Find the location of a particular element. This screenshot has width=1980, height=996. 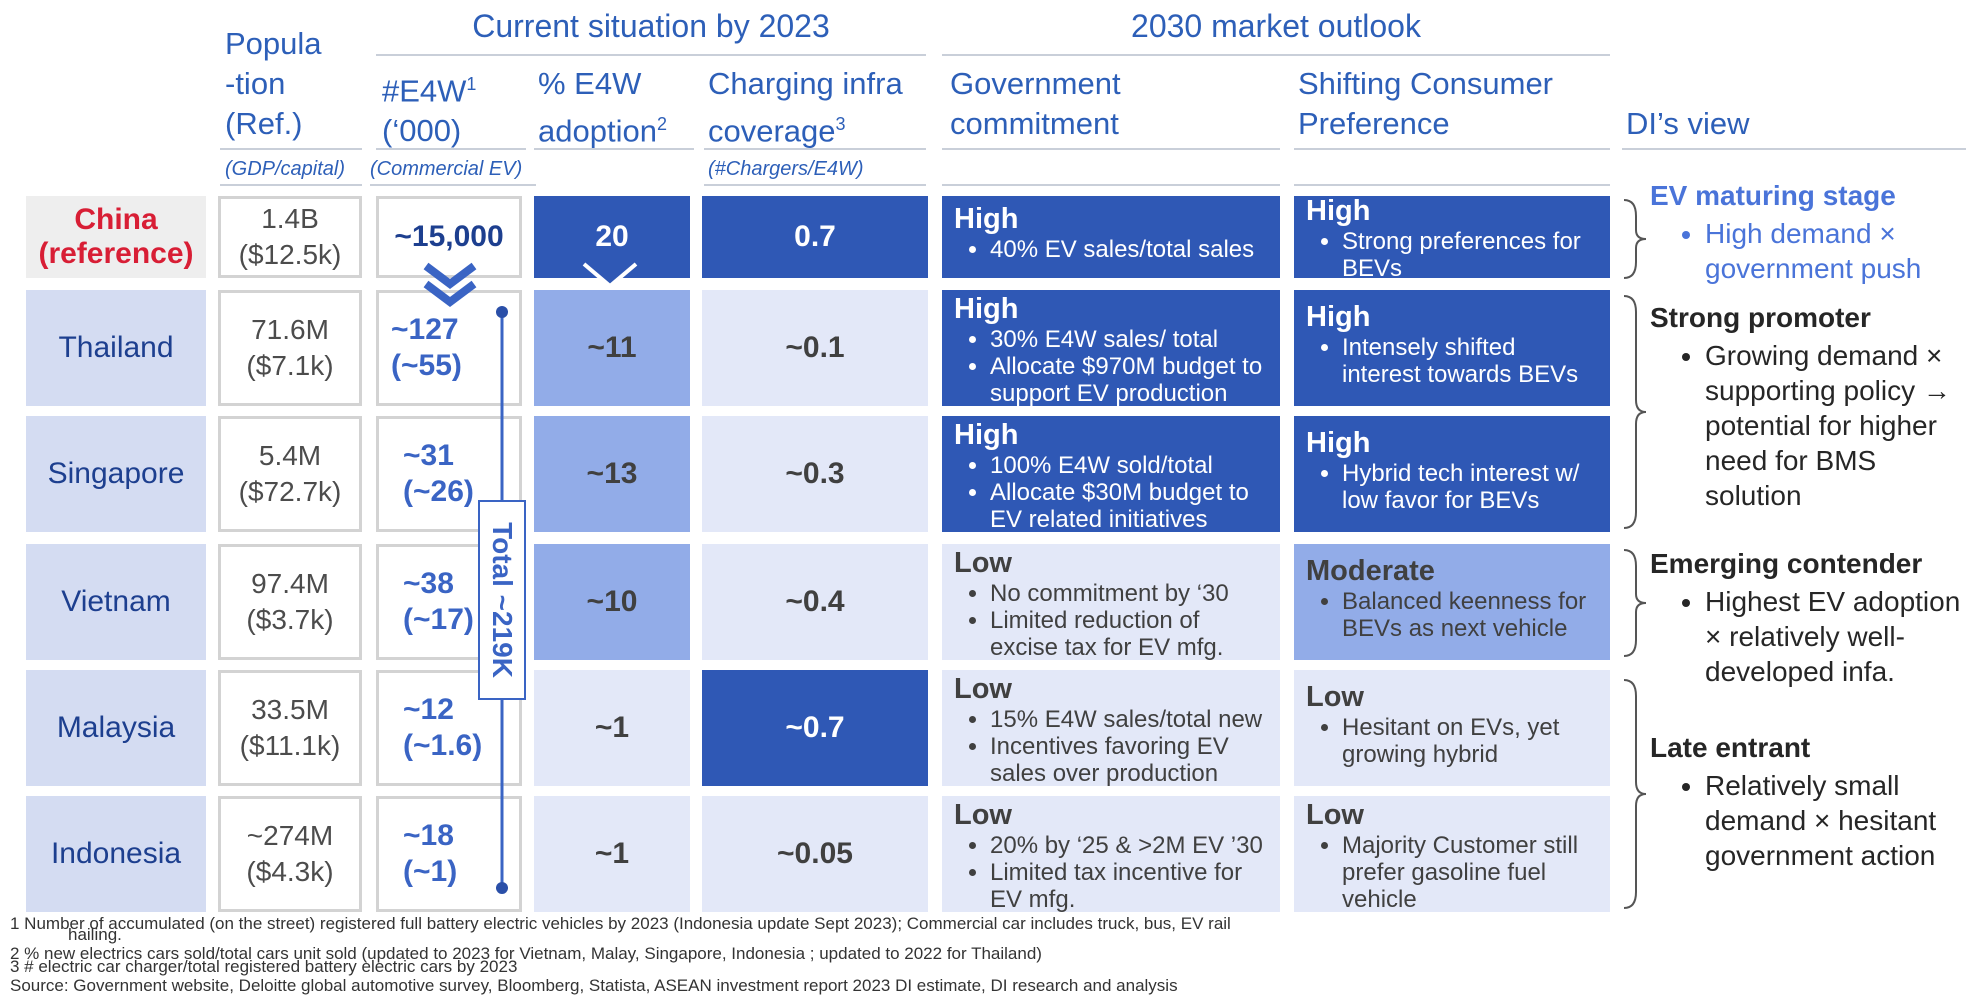

subheader-e4w: (Commercial EV) is located at coordinates (446, 169).